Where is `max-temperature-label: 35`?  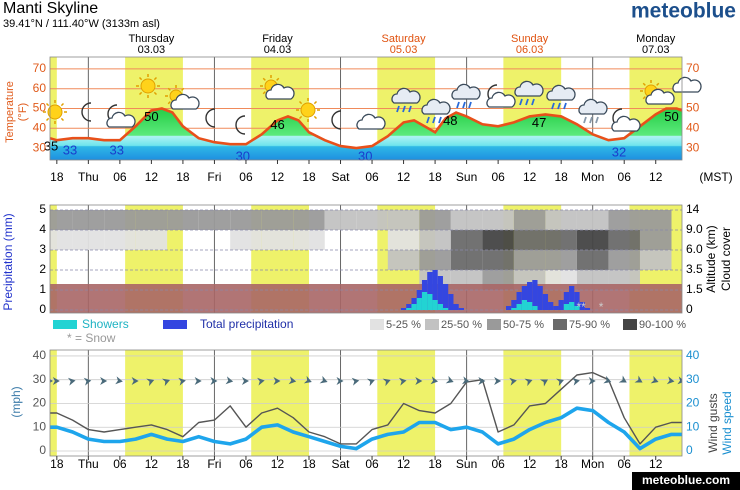 max-temperature-label: 35 is located at coordinates (51, 146).